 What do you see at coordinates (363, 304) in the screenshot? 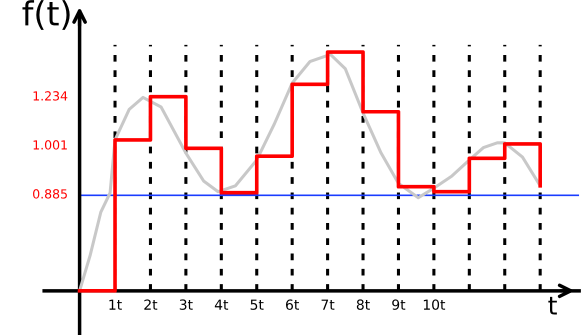
I see `x-tick-label: 8t` at bounding box center [363, 304].